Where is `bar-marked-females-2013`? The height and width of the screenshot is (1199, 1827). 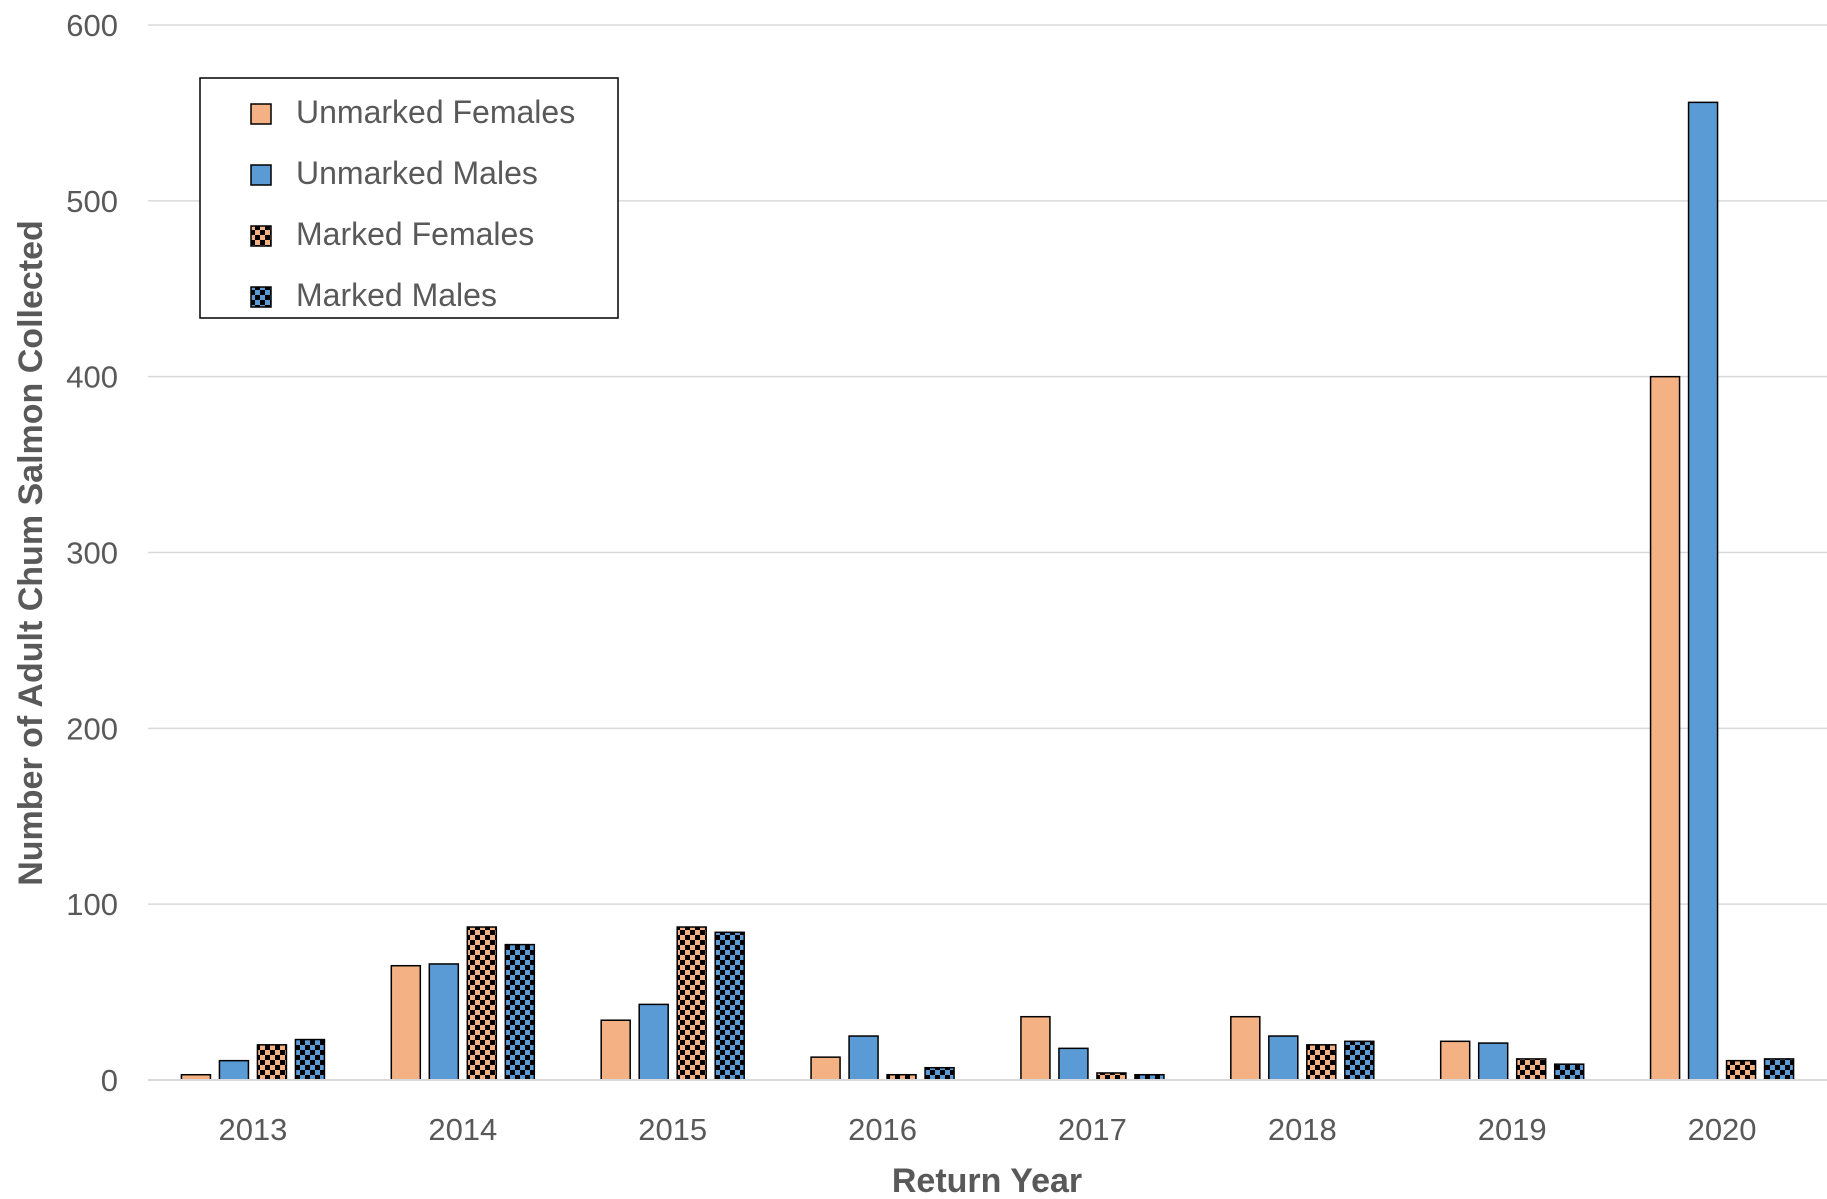 bar-marked-females-2013 is located at coordinates (272, 1062).